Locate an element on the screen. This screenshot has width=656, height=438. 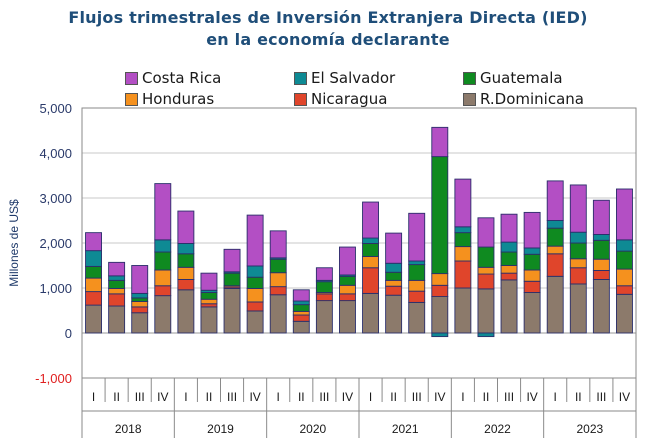
chart-subtitle: en la economía declarante is located at coordinates (328, 39).